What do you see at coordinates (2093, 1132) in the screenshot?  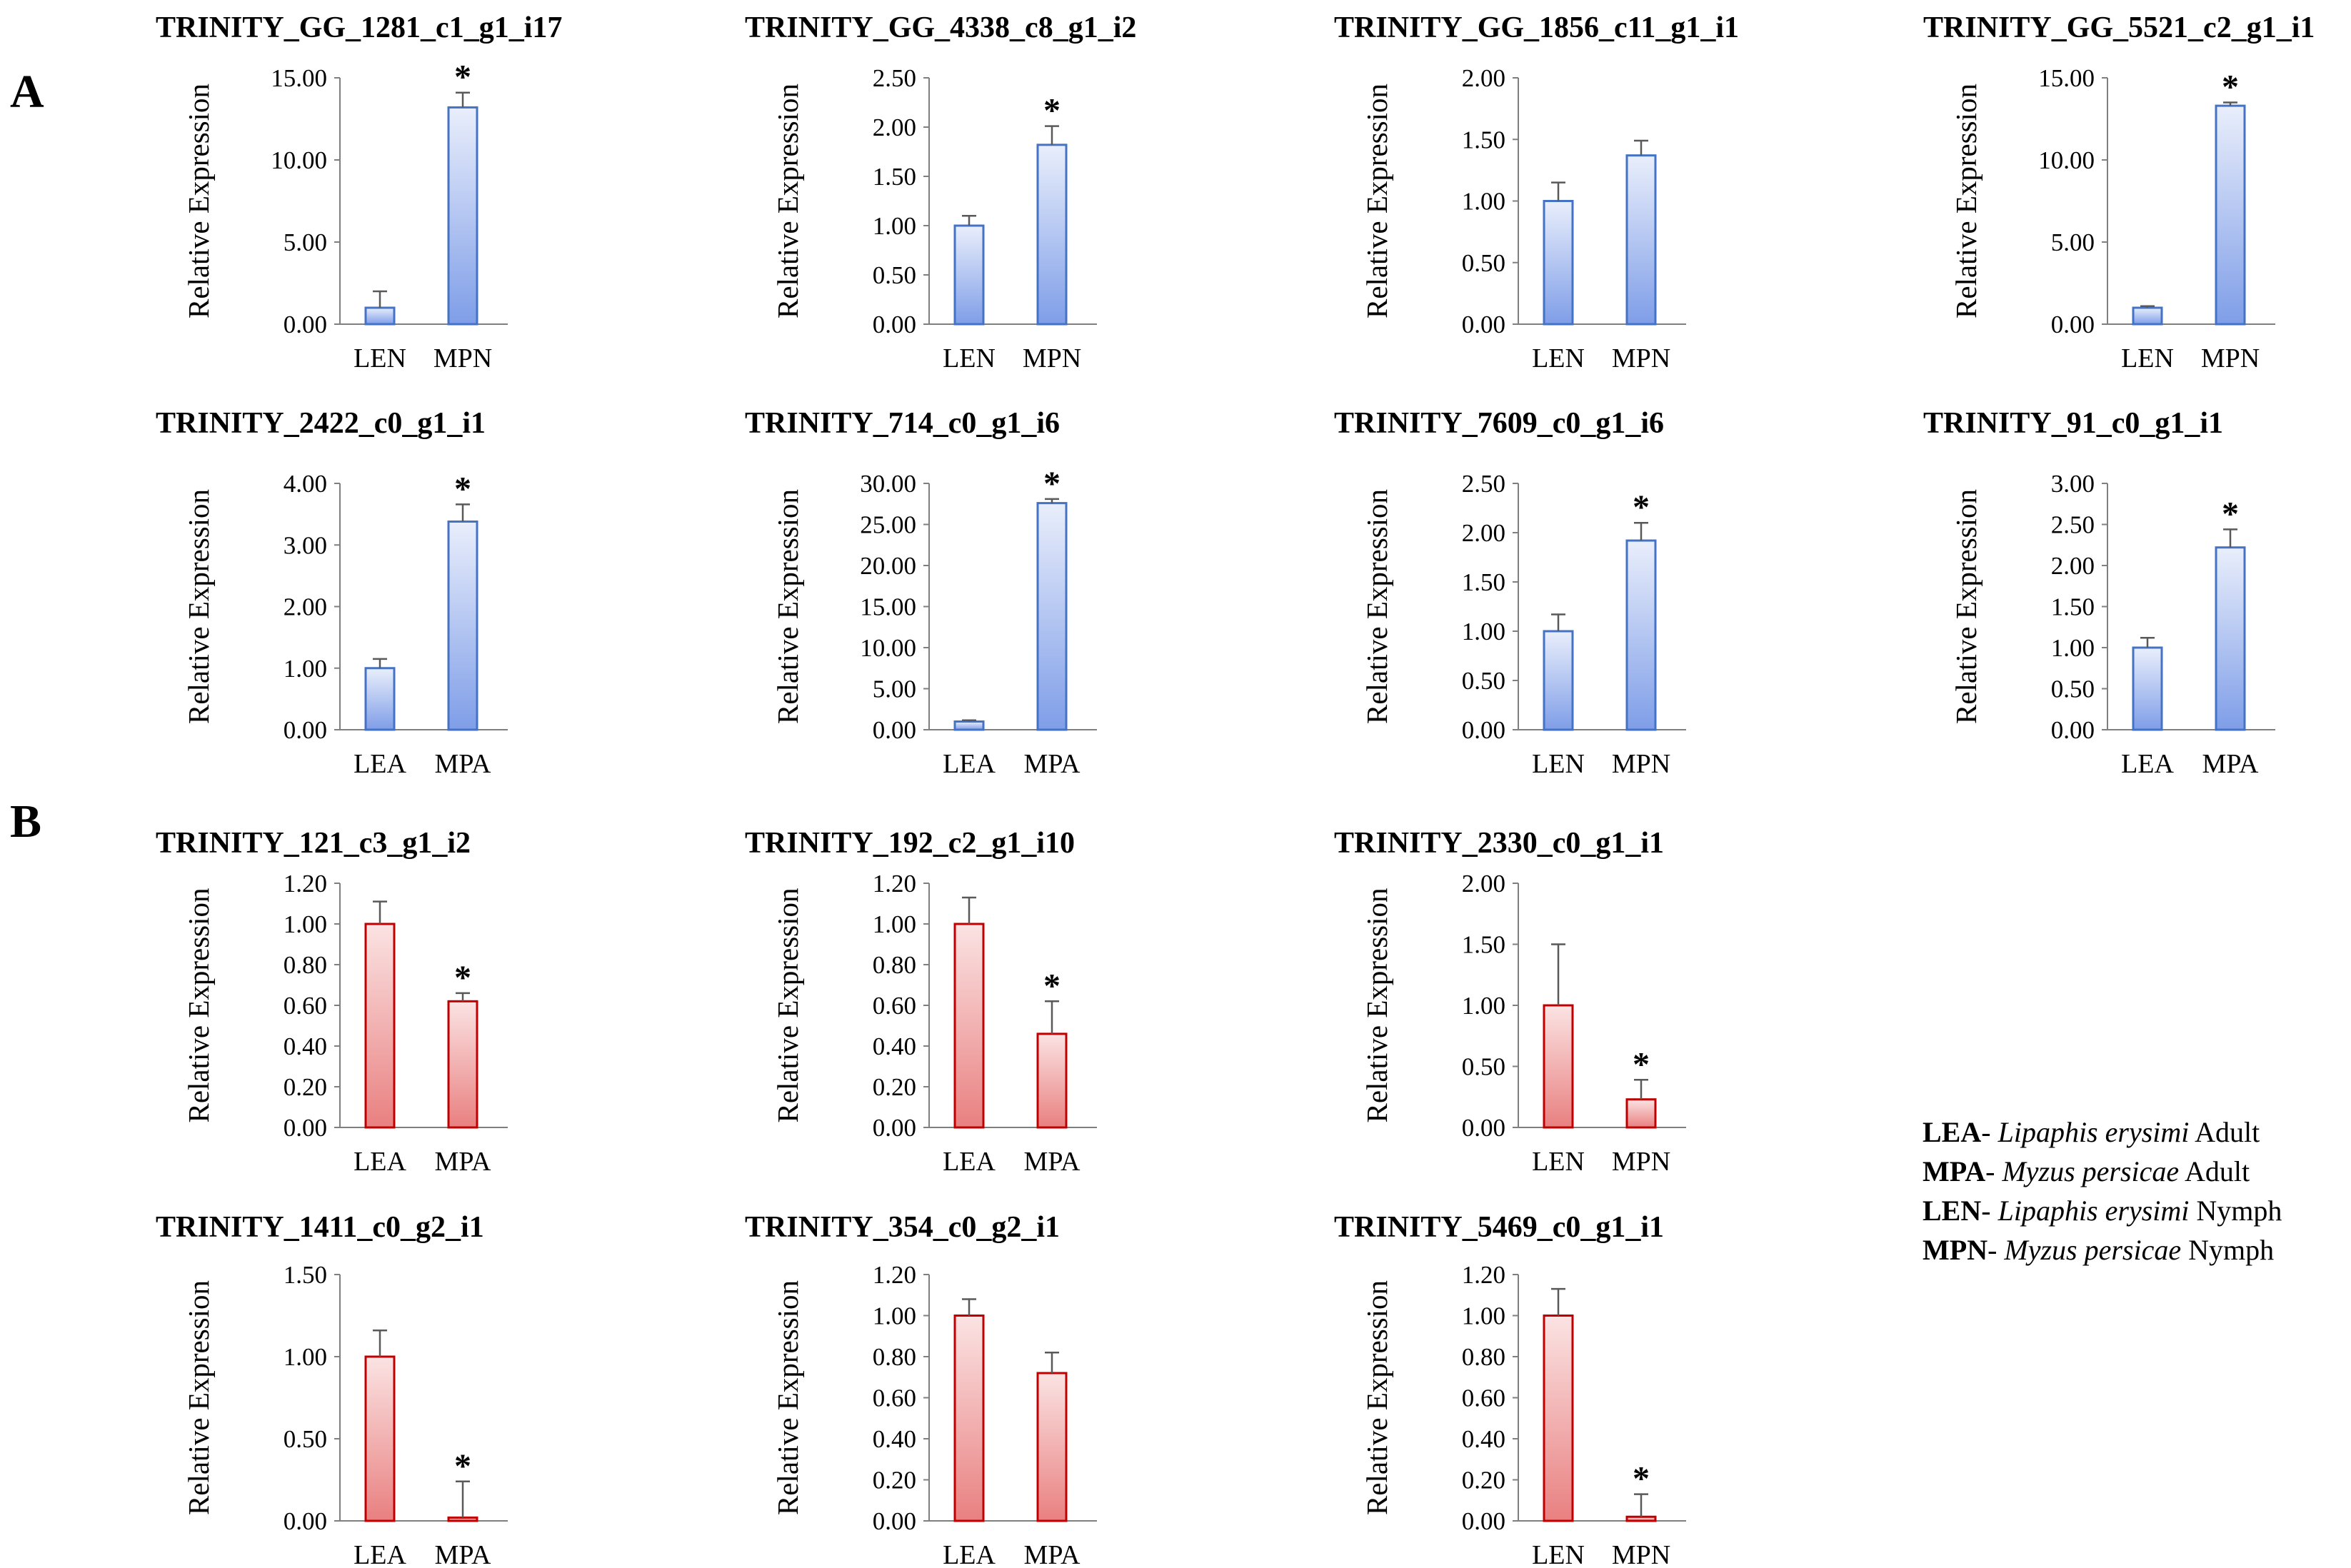 I see `legend-species: Lipaphis erysimi` at bounding box center [2093, 1132].